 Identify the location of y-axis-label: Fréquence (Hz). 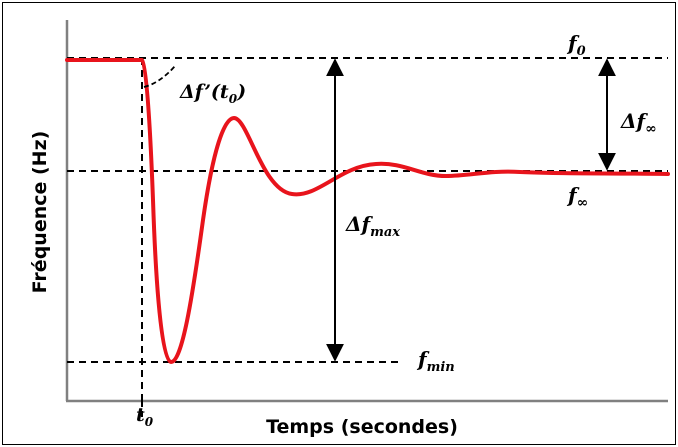
(40, 212).